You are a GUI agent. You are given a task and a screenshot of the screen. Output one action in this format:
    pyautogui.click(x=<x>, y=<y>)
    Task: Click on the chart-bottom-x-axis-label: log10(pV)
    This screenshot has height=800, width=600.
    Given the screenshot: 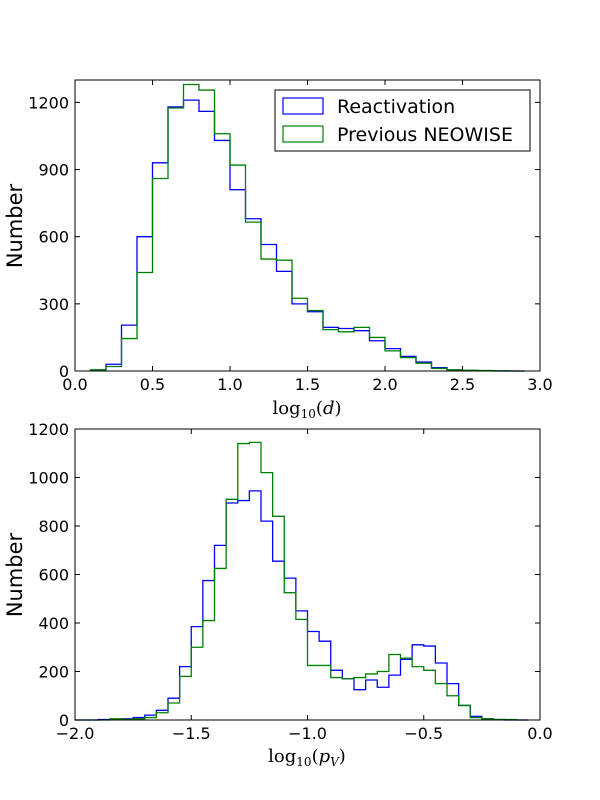 What is the action you would take?
    pyautogui.click(x=307, y=757)
    